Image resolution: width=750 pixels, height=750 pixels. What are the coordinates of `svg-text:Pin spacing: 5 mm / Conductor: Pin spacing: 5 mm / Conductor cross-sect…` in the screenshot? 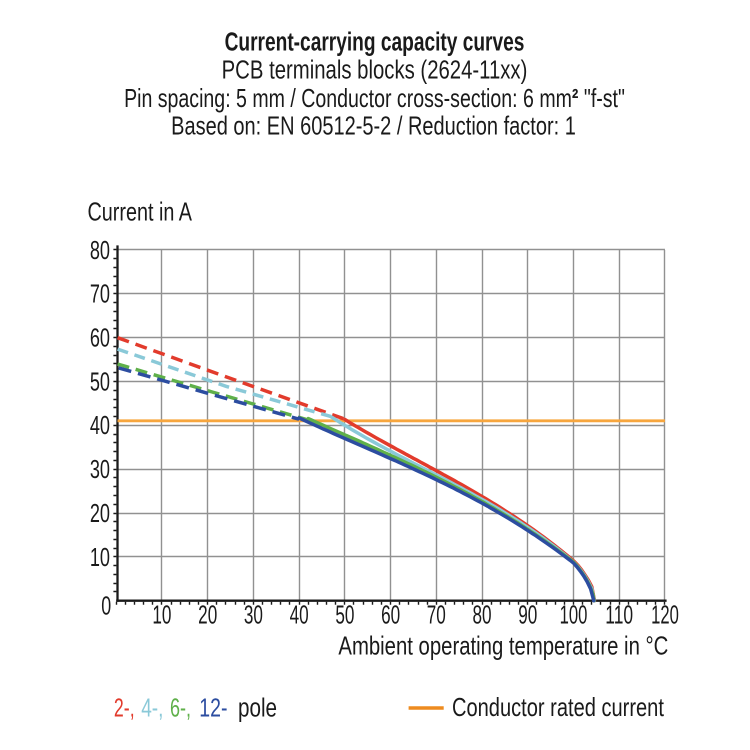 It's located at (374, 97).